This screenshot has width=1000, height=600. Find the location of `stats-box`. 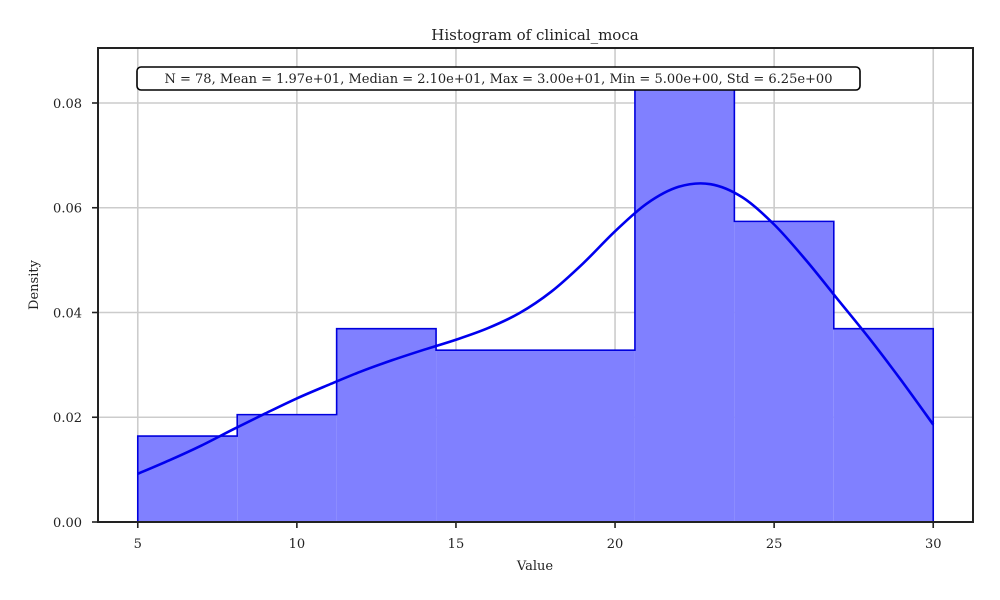

stats-box is located at coordinates (498, 78).